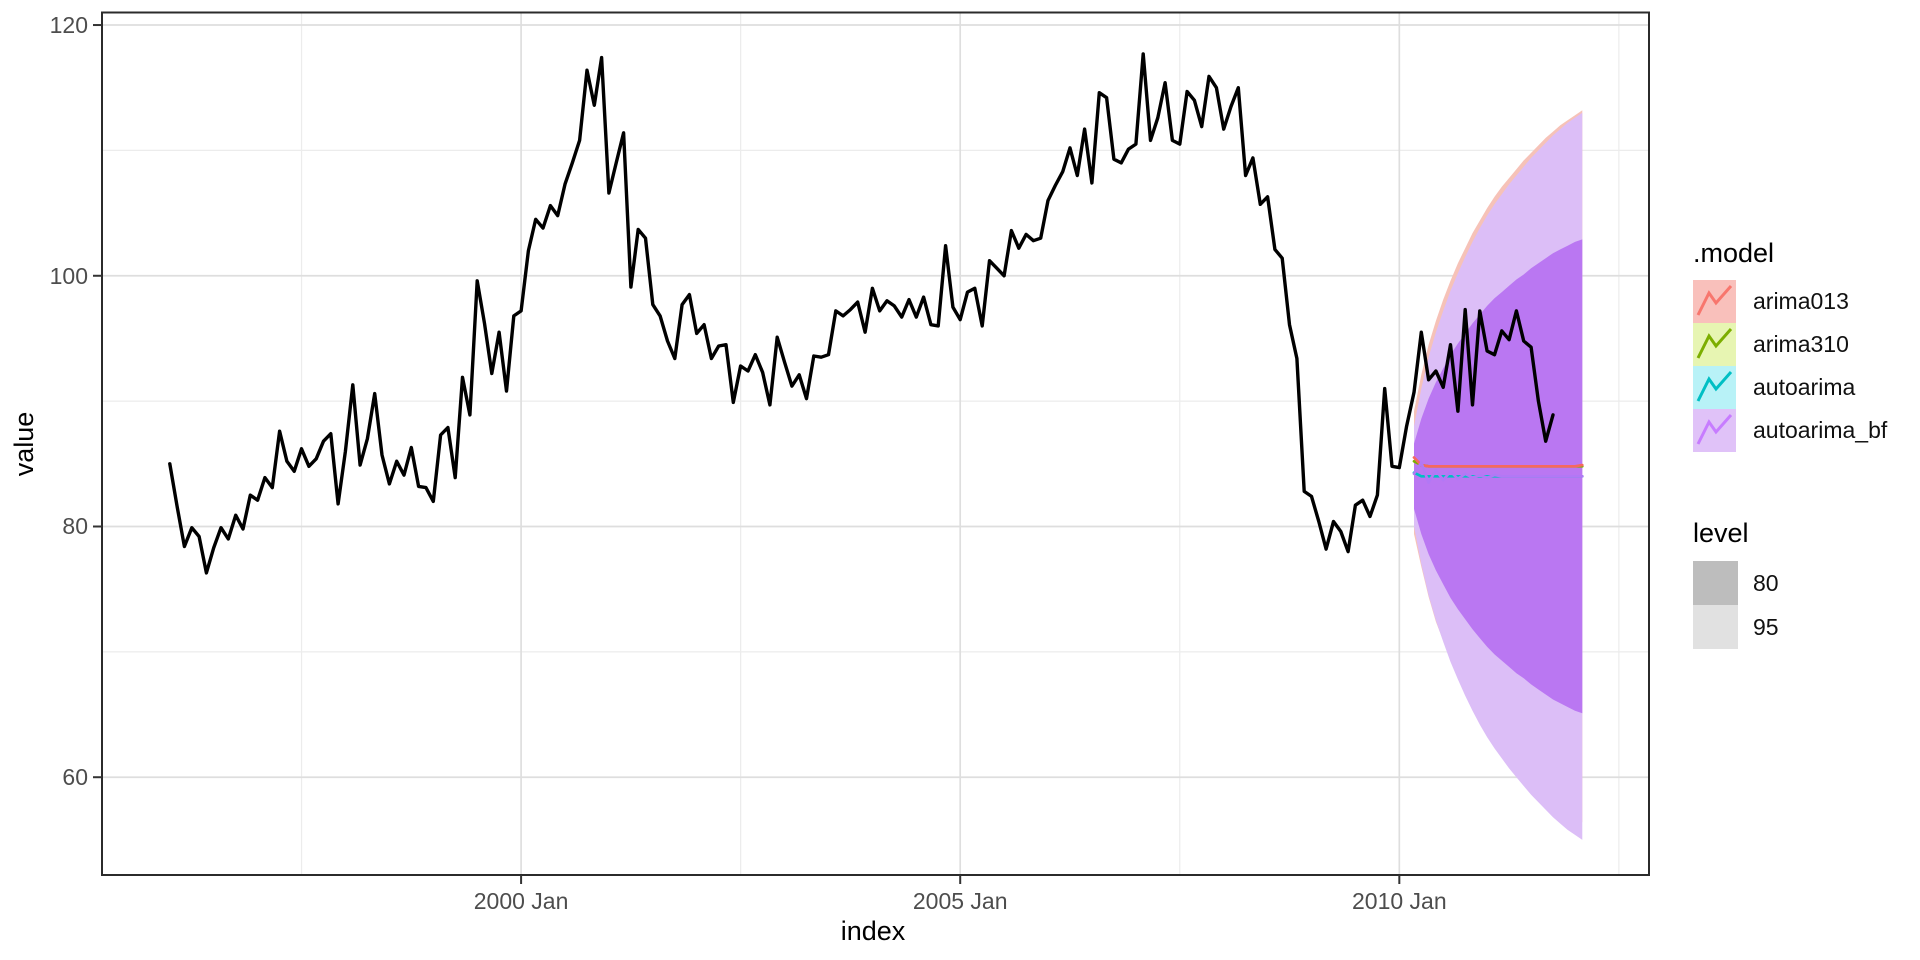 The image size is (1920, 960). Describe the element at coordinates (75, 526) in the screenshot. I see `y-tick-label: 80` at that location.